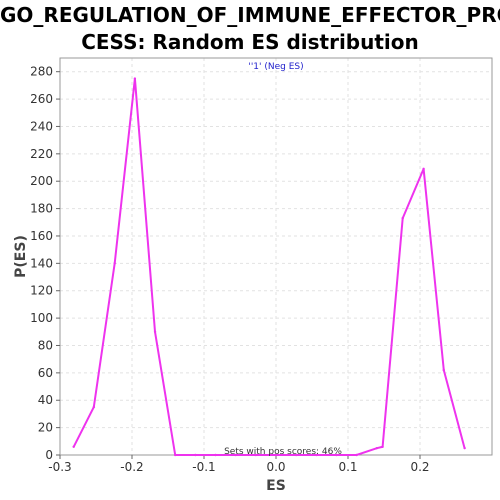 This screenshot has height=500, width=500. I want to click on x-tick-label: 0.0, so click(275, 467).